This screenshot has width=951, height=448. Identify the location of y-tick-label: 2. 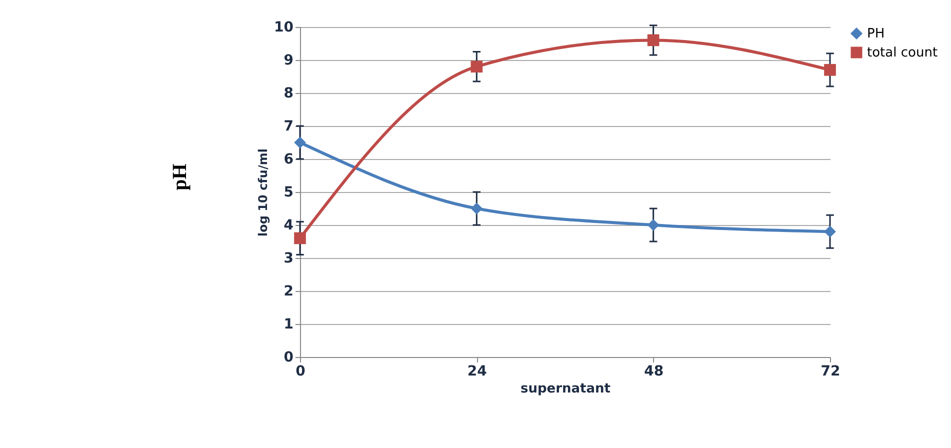
(289, 292).